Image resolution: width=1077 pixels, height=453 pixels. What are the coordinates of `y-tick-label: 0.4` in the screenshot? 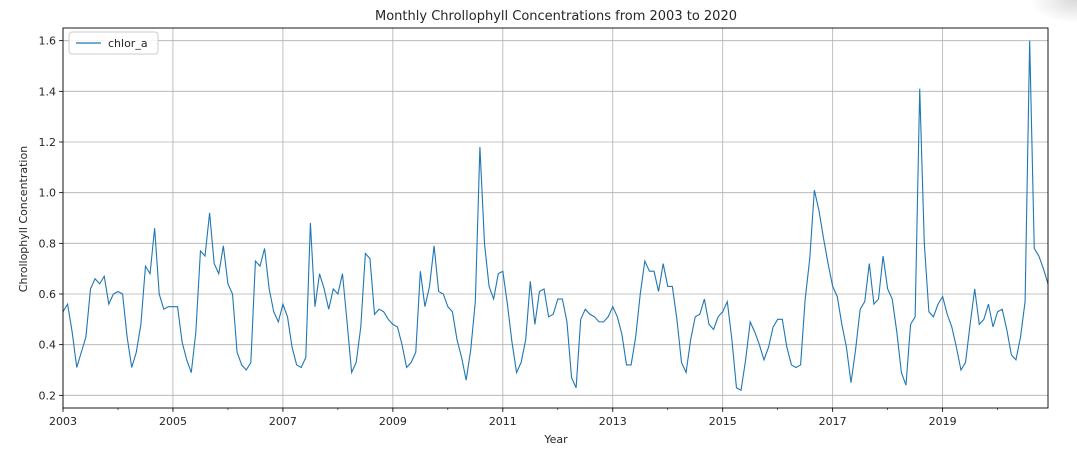 It's located at (48, 345).